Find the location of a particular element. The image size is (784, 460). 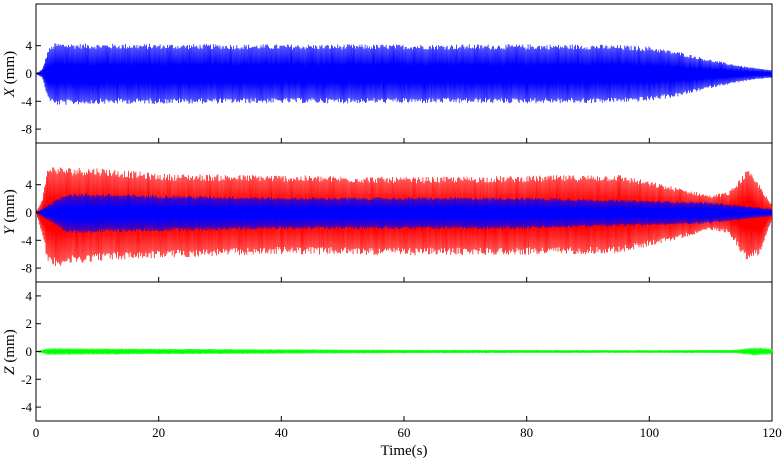

x-tick-label: 60 is located at coordinates (404, 432).